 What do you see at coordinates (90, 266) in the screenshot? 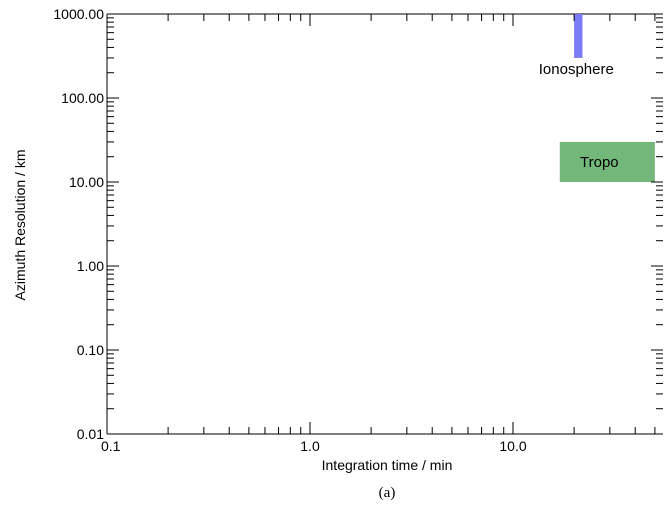
I see `y-tick-label: 1.00` at bounding box center [90, 266].